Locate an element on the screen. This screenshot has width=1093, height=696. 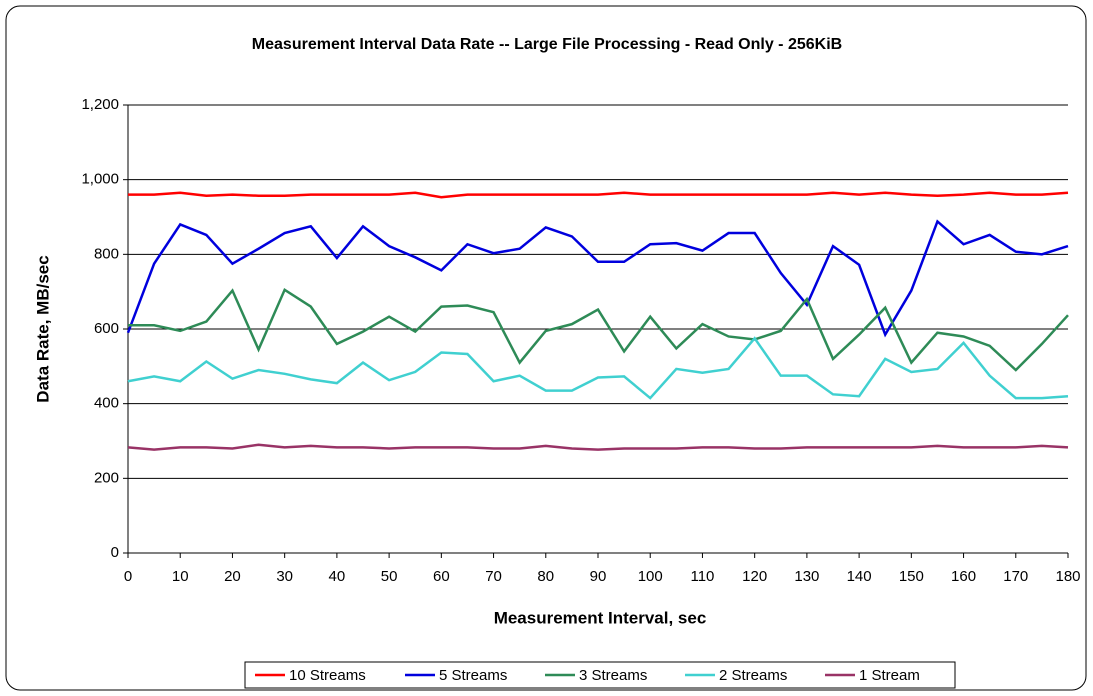
x-tick-label: 150 is located at coordinates (911, 576).